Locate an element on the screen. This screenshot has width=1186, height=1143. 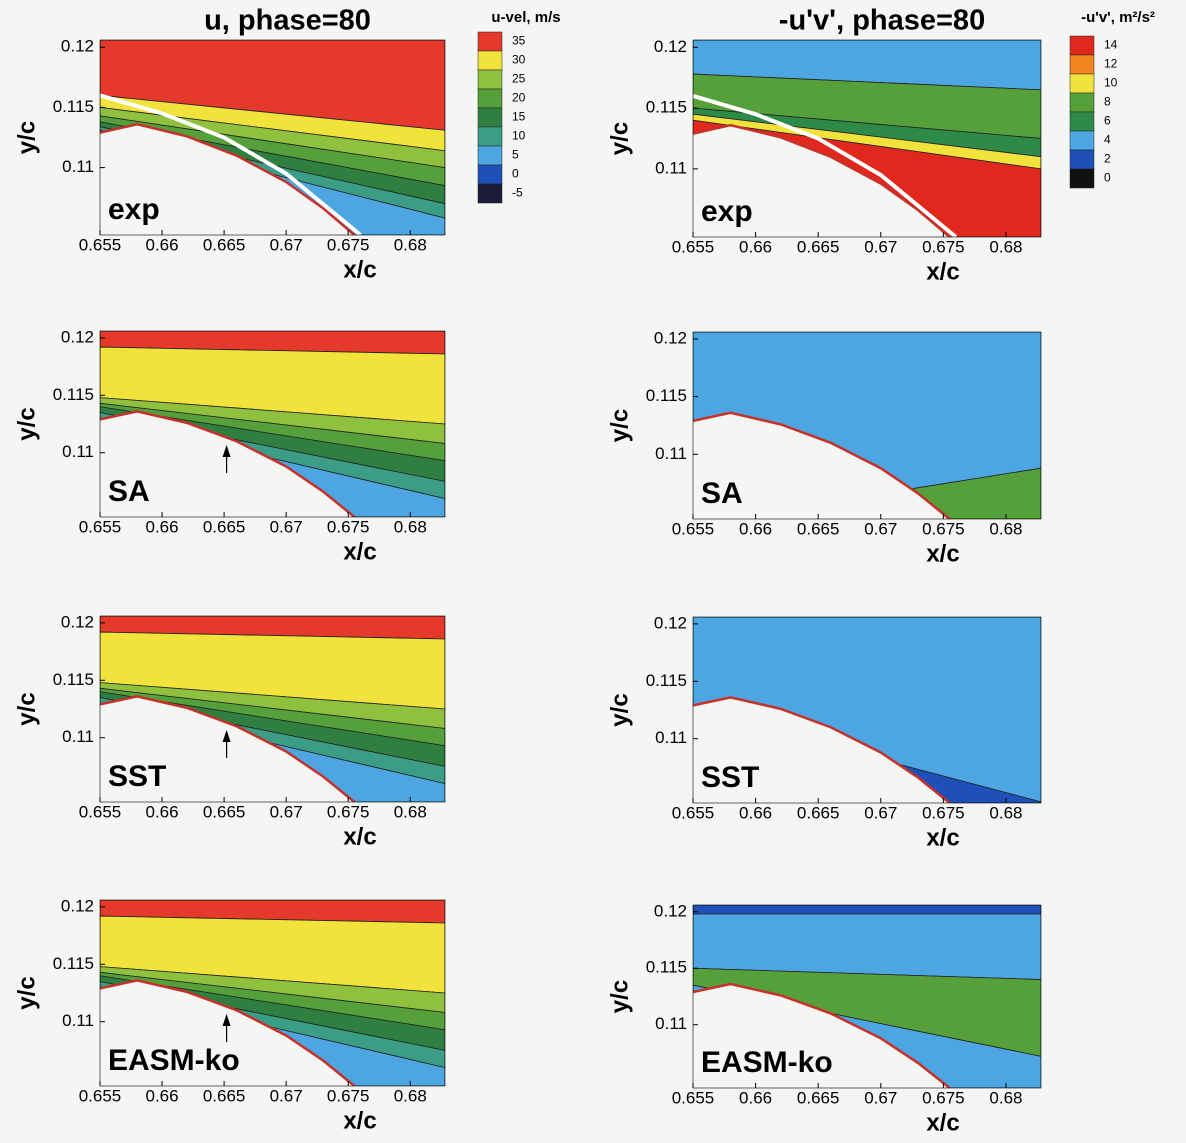
panel-title: u, phase=80 is located at coordinates (287, 21).